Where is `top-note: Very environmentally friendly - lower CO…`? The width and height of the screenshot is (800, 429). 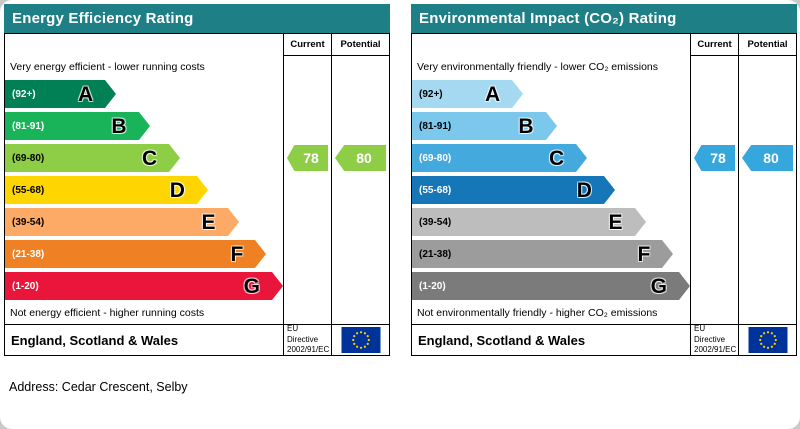
top-note: Very environmentally friendly - lower CO… is located at coordinates (537, 67).